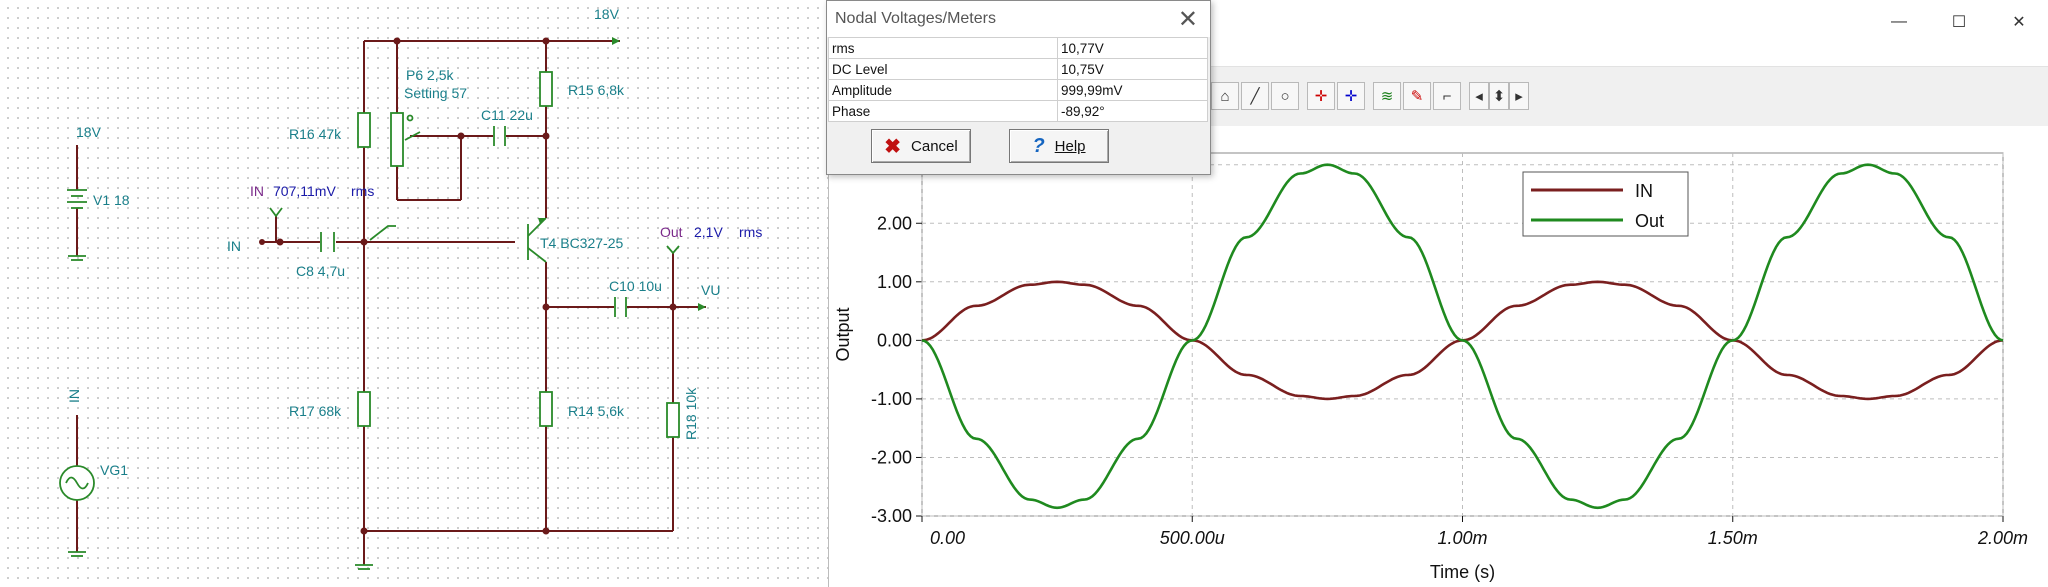  I want to click on cursor-b-icon: ✛, so click(1351, 96).